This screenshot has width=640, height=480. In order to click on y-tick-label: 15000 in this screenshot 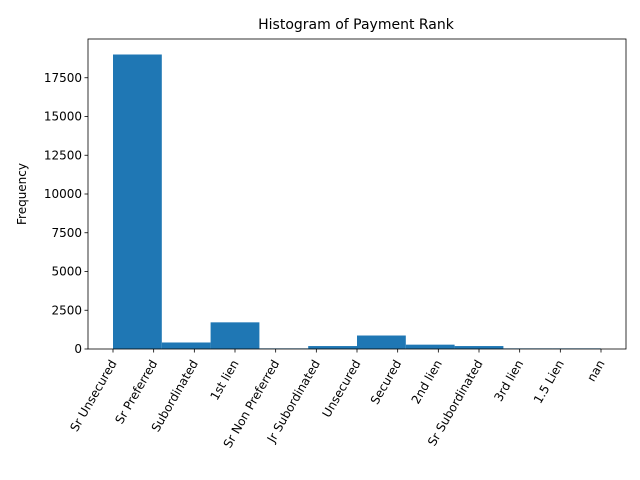, I will do `click(63, 117)`.